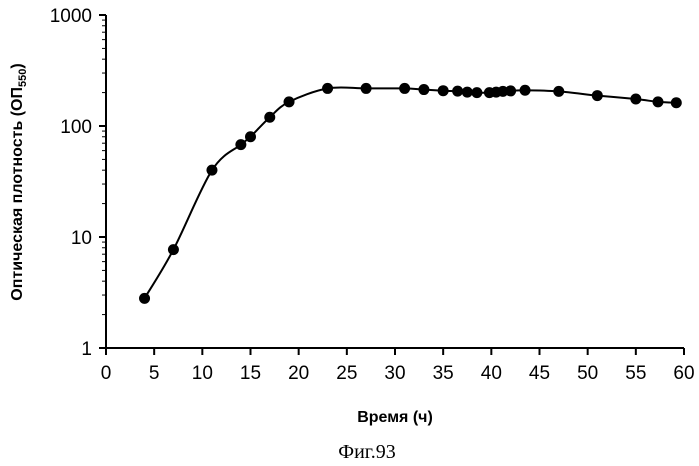 This screenshot has height=466, width=699. Describe the element at coordinates (394, 373) in the screenshot. I see `x-tick-label: 30` at that location.